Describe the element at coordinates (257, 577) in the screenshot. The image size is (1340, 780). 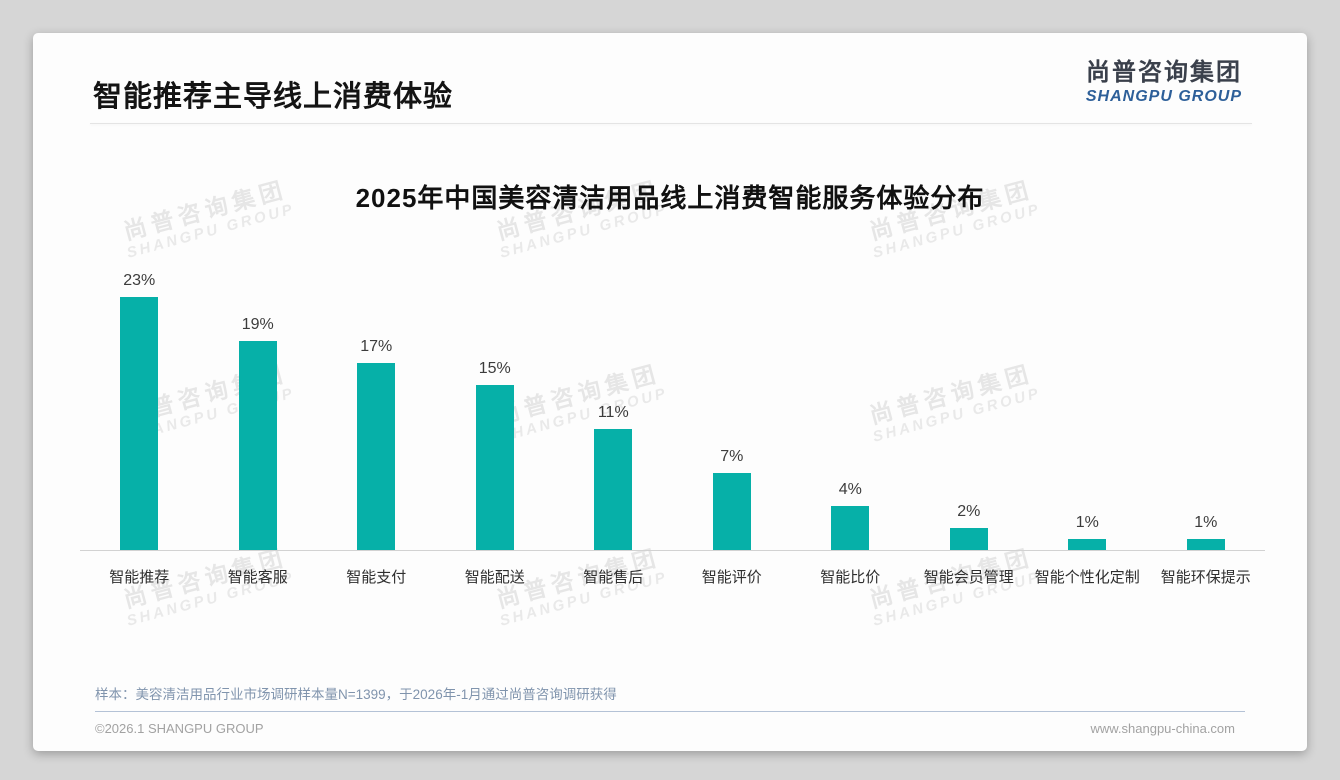
I see `bar-category-label: 智能客服` at that location.